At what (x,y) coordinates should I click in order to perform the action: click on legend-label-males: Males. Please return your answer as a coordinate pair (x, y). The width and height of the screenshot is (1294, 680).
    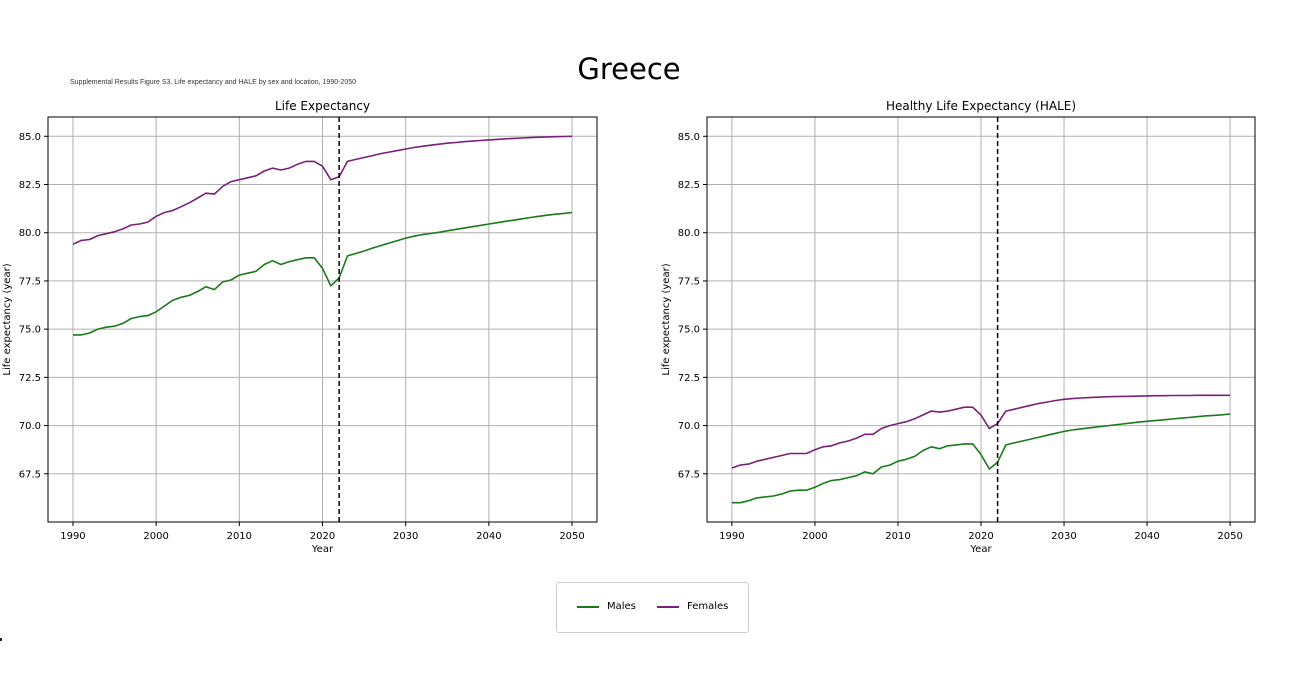
    Looking at the image, I should click on (621, 606).